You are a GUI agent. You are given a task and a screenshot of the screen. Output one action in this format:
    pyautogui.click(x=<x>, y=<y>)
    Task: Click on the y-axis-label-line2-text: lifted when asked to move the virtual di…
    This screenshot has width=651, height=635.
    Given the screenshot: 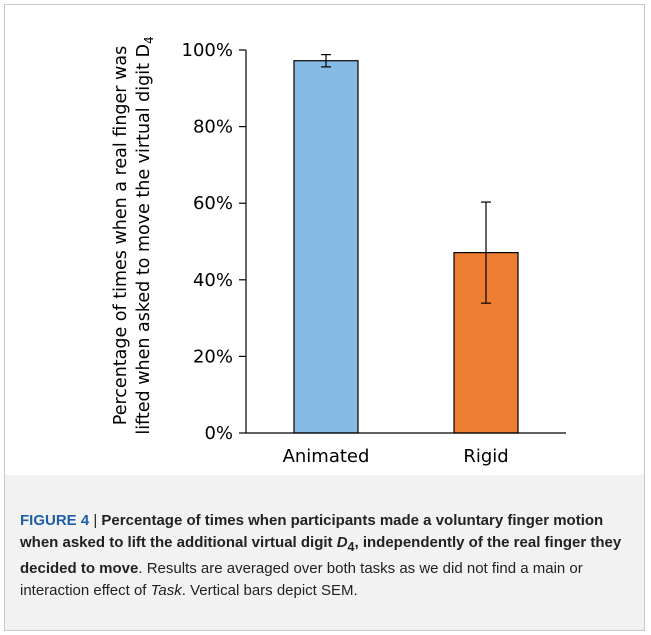 What is the action you would take?
    pyautogui.click(x=144, y=239)
    